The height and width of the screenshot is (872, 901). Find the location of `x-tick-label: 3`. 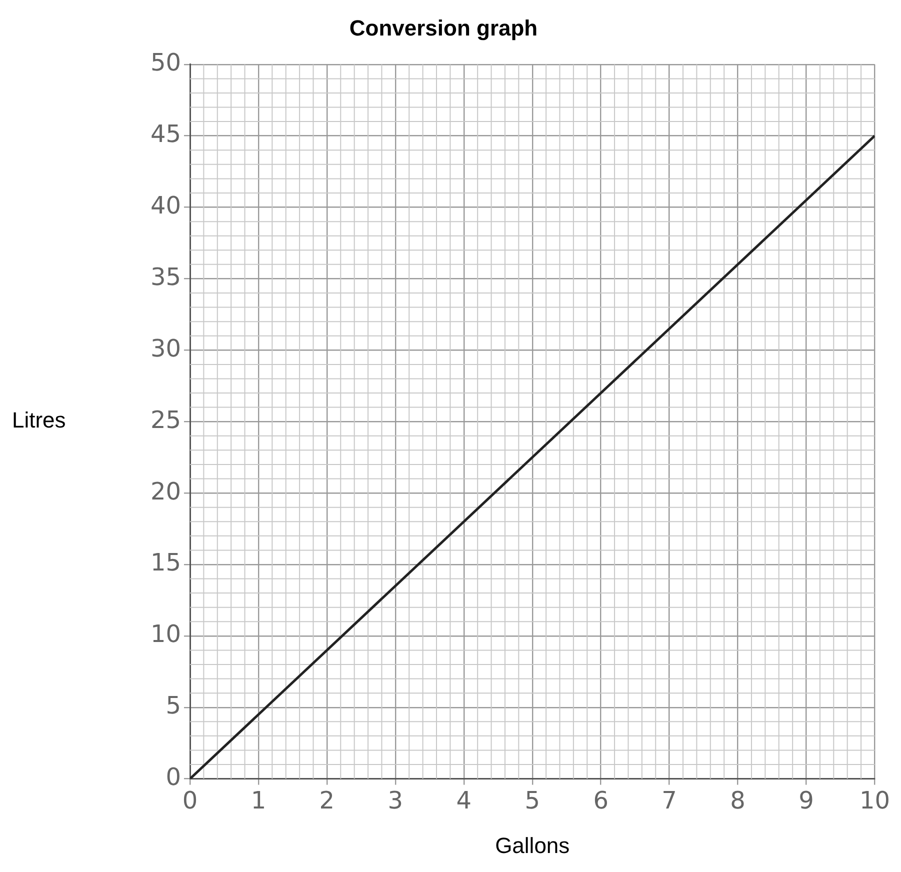

x-tick-label: 3 is located at coordinates (396, 800).